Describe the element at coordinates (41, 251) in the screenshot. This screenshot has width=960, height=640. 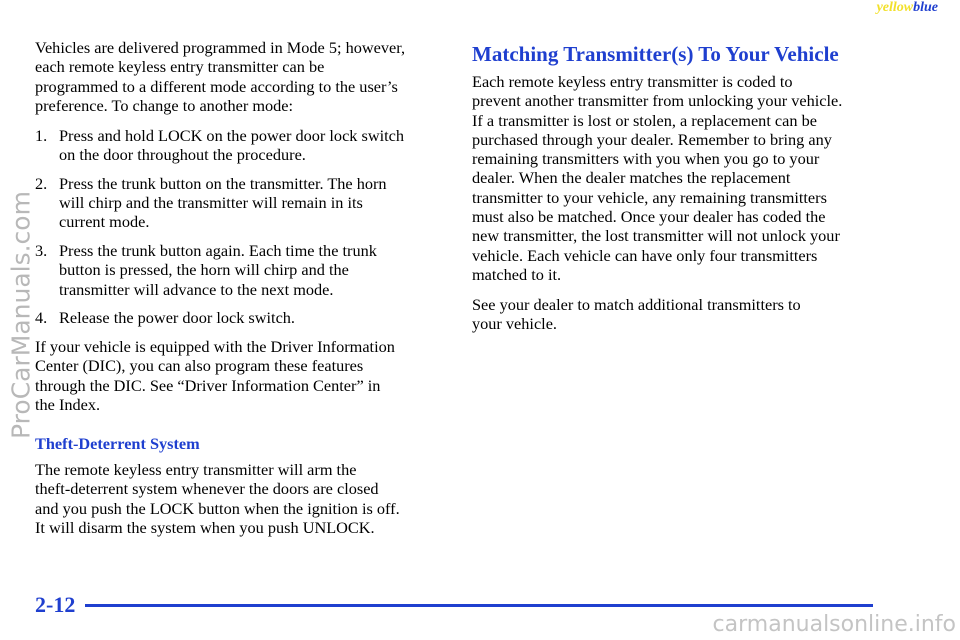
I see `list-number: 3.` at that location.